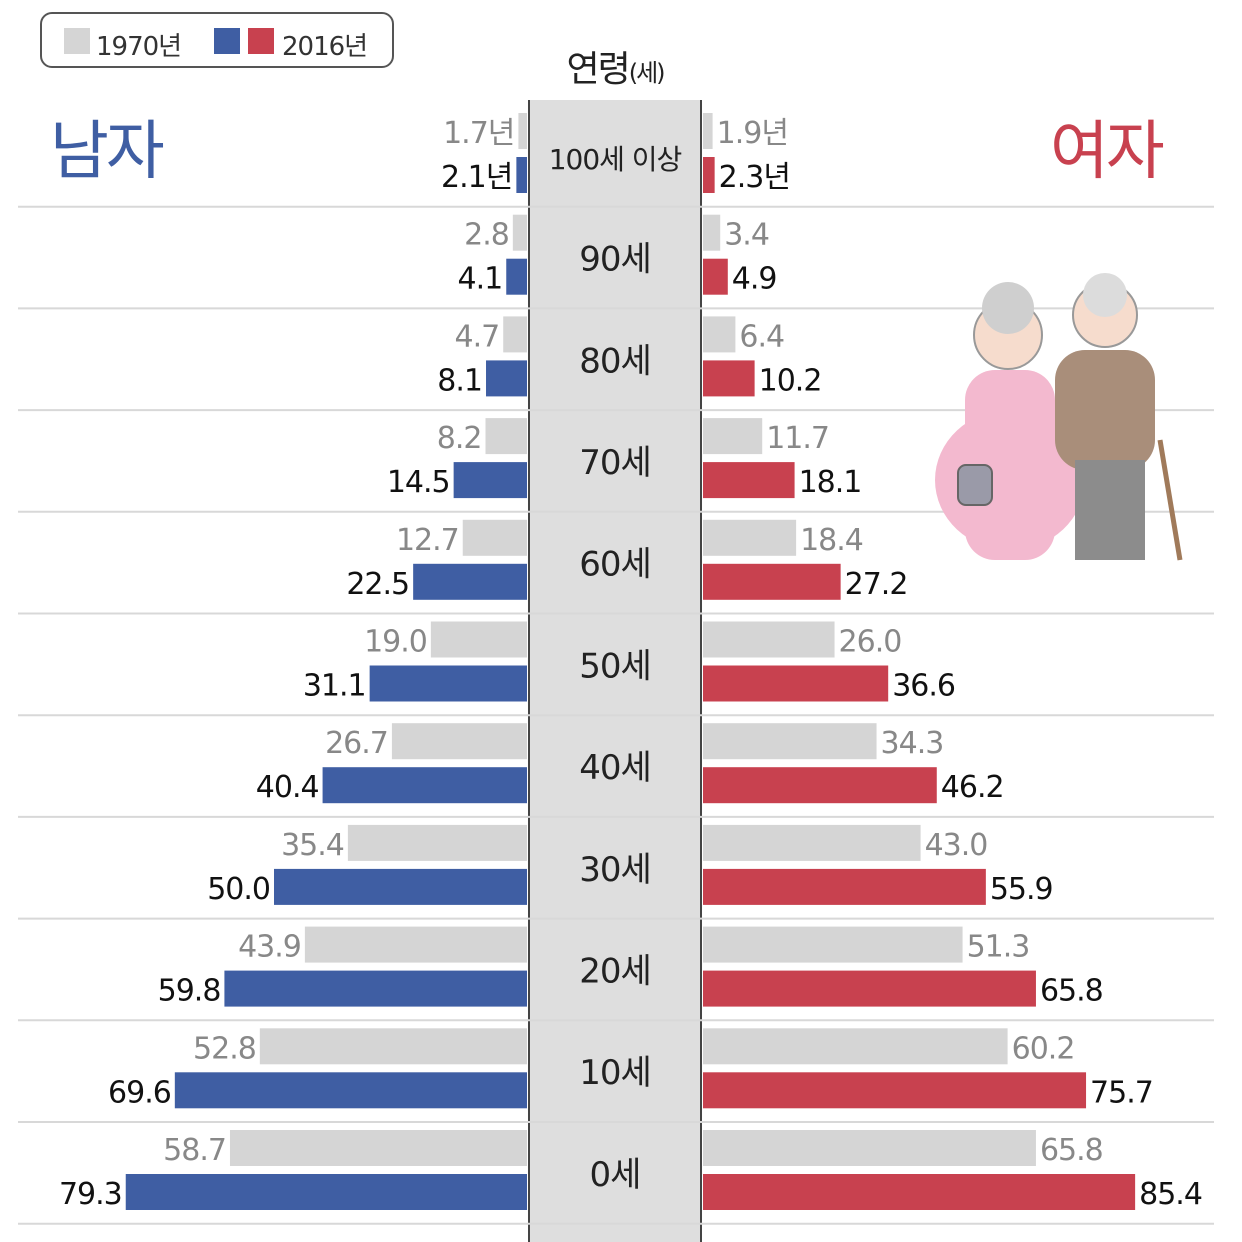 The height and width of the screenshot is (1242, 1242). What do you see at coordinates (238, 889) in the screenshot?
I see `data-label-male-2016: 50.0` at bounding box center [238, 889].